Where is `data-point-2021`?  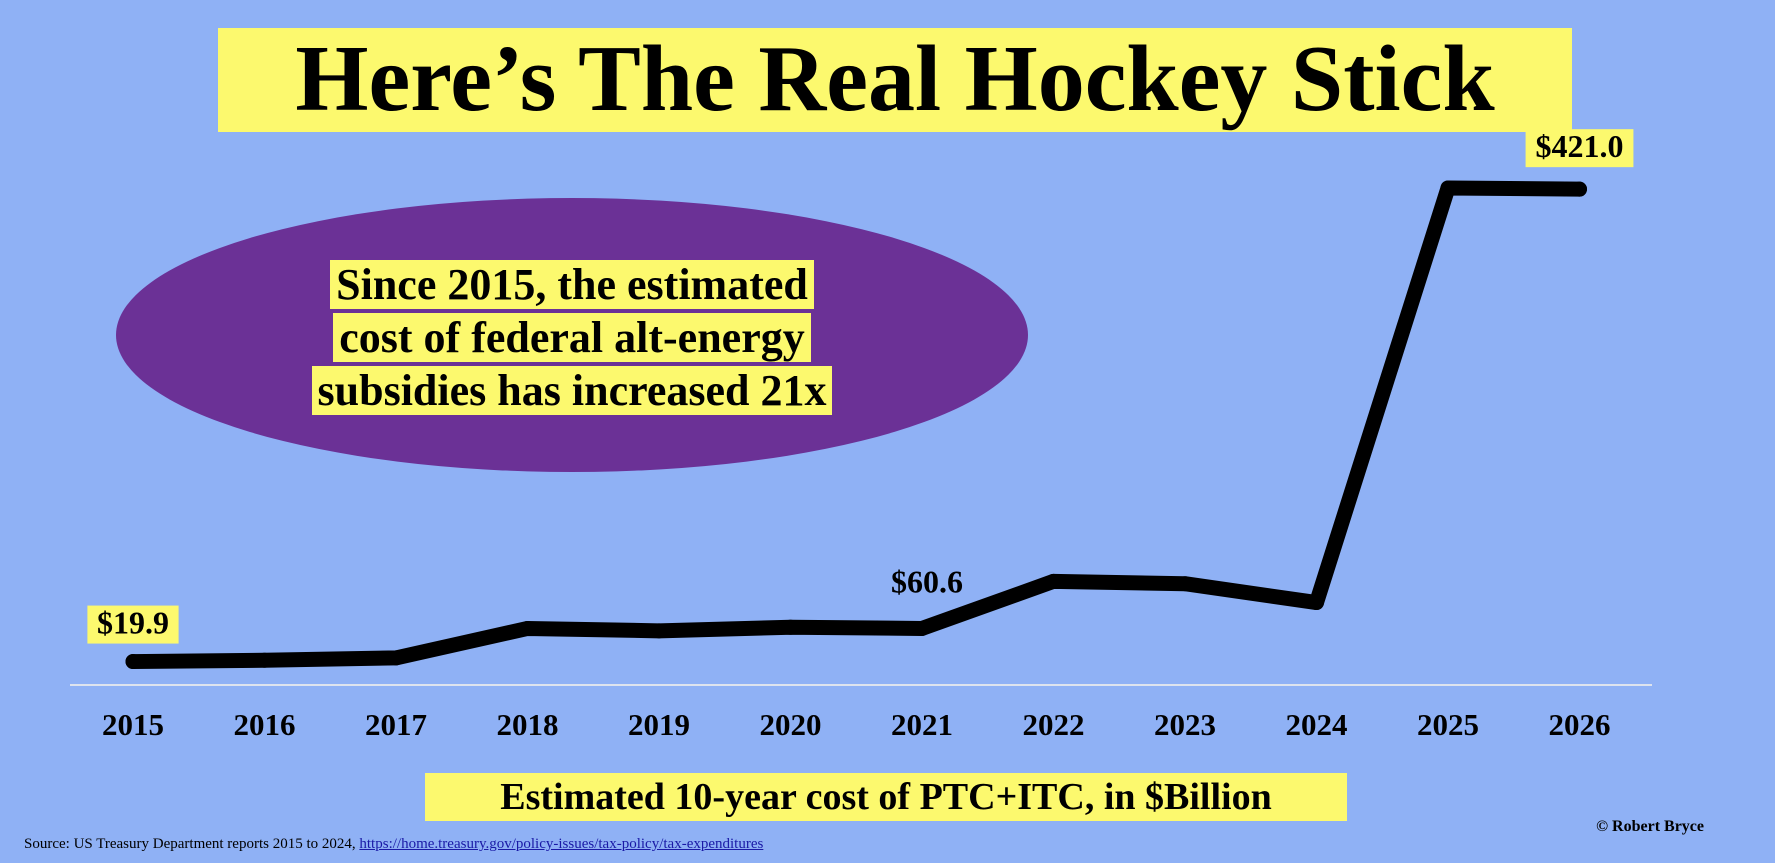 data-point-2021 is located at coordinates (922, 628).